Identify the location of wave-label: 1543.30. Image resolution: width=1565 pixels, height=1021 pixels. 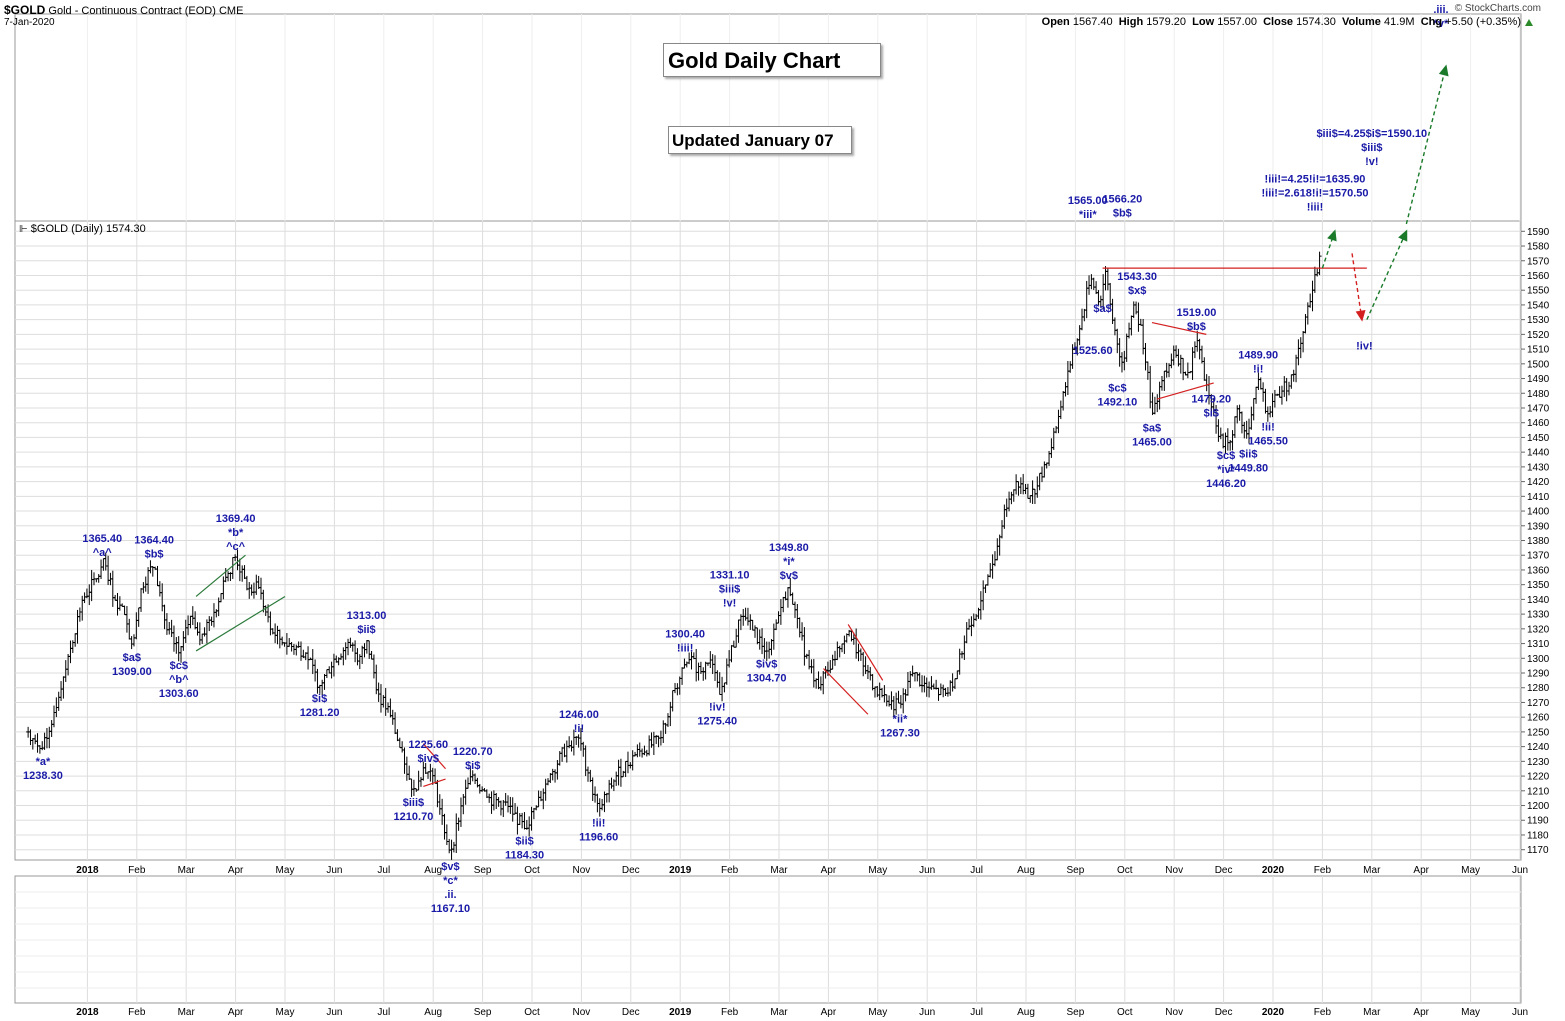
(1137, 277).